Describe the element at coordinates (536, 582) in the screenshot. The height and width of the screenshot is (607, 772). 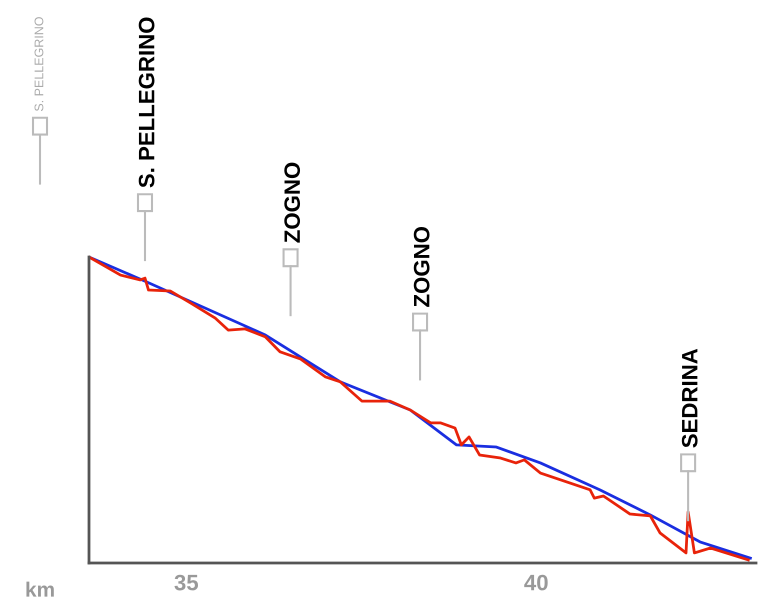
I see `x-tick-label: 40` at that location.